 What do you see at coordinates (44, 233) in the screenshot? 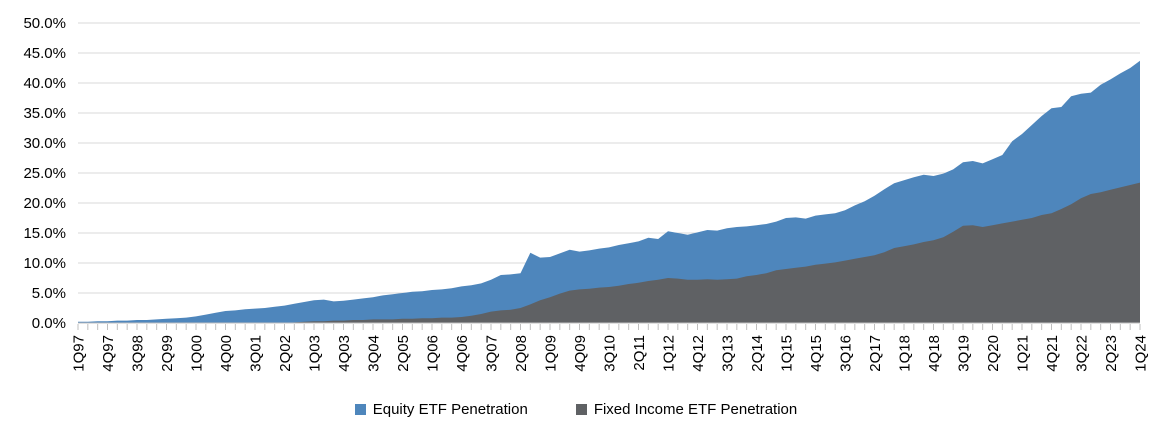
I see `y-tick-label: 15.0%` at bounding box center [44, 233].